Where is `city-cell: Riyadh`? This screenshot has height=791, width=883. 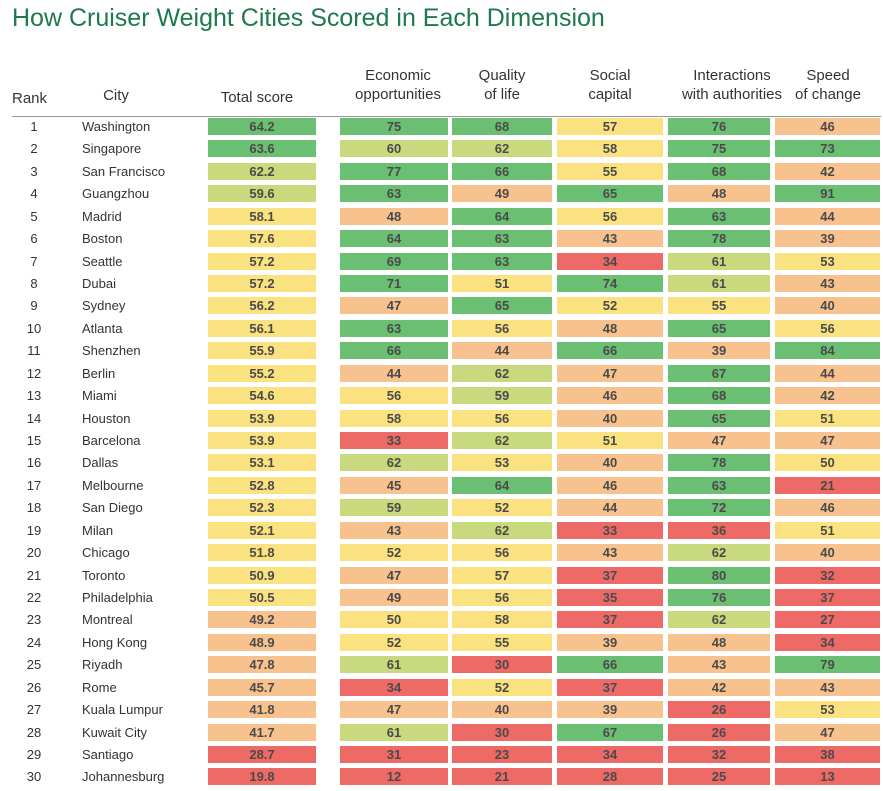
city-cell: Riyadh is located at coordinates (102, 664).